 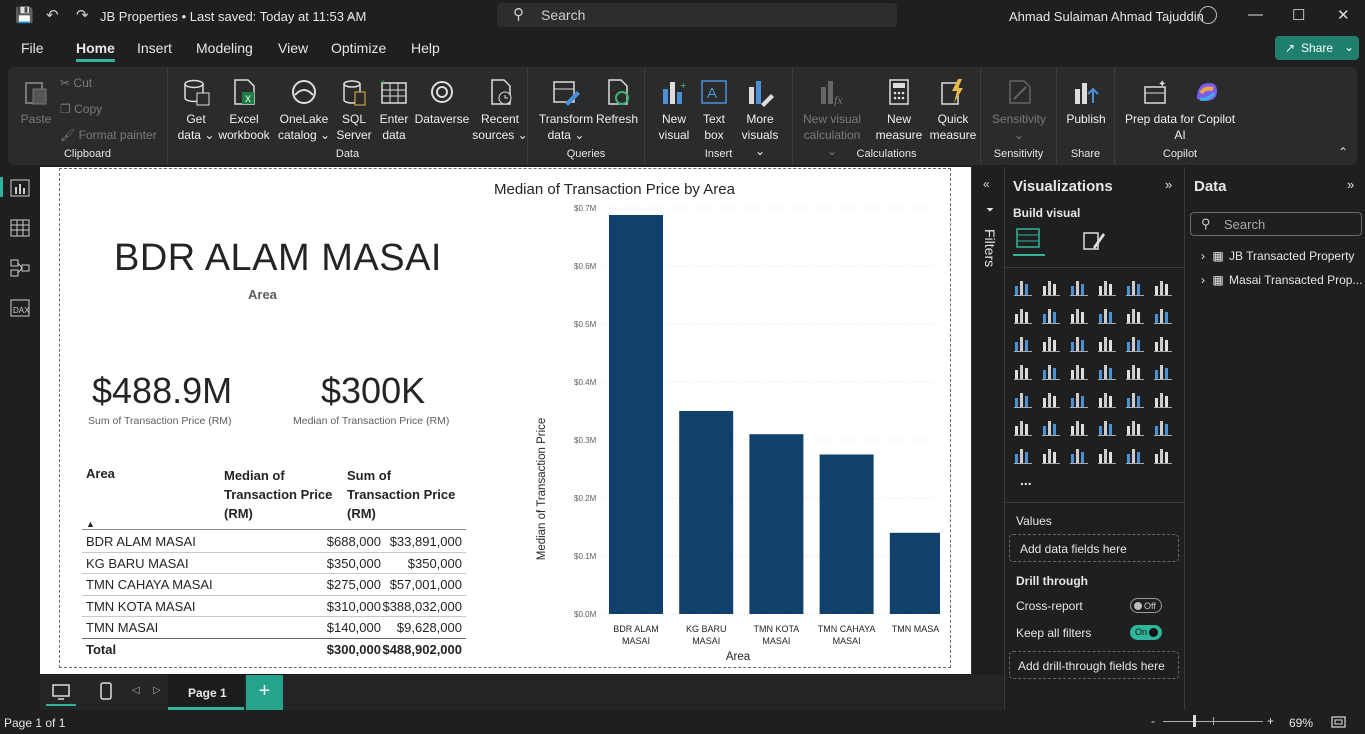 What do you see at coordinates (1343, 15) in the screenshot?
I see `close-icon: ✕` at bounding box center [1343, 15].